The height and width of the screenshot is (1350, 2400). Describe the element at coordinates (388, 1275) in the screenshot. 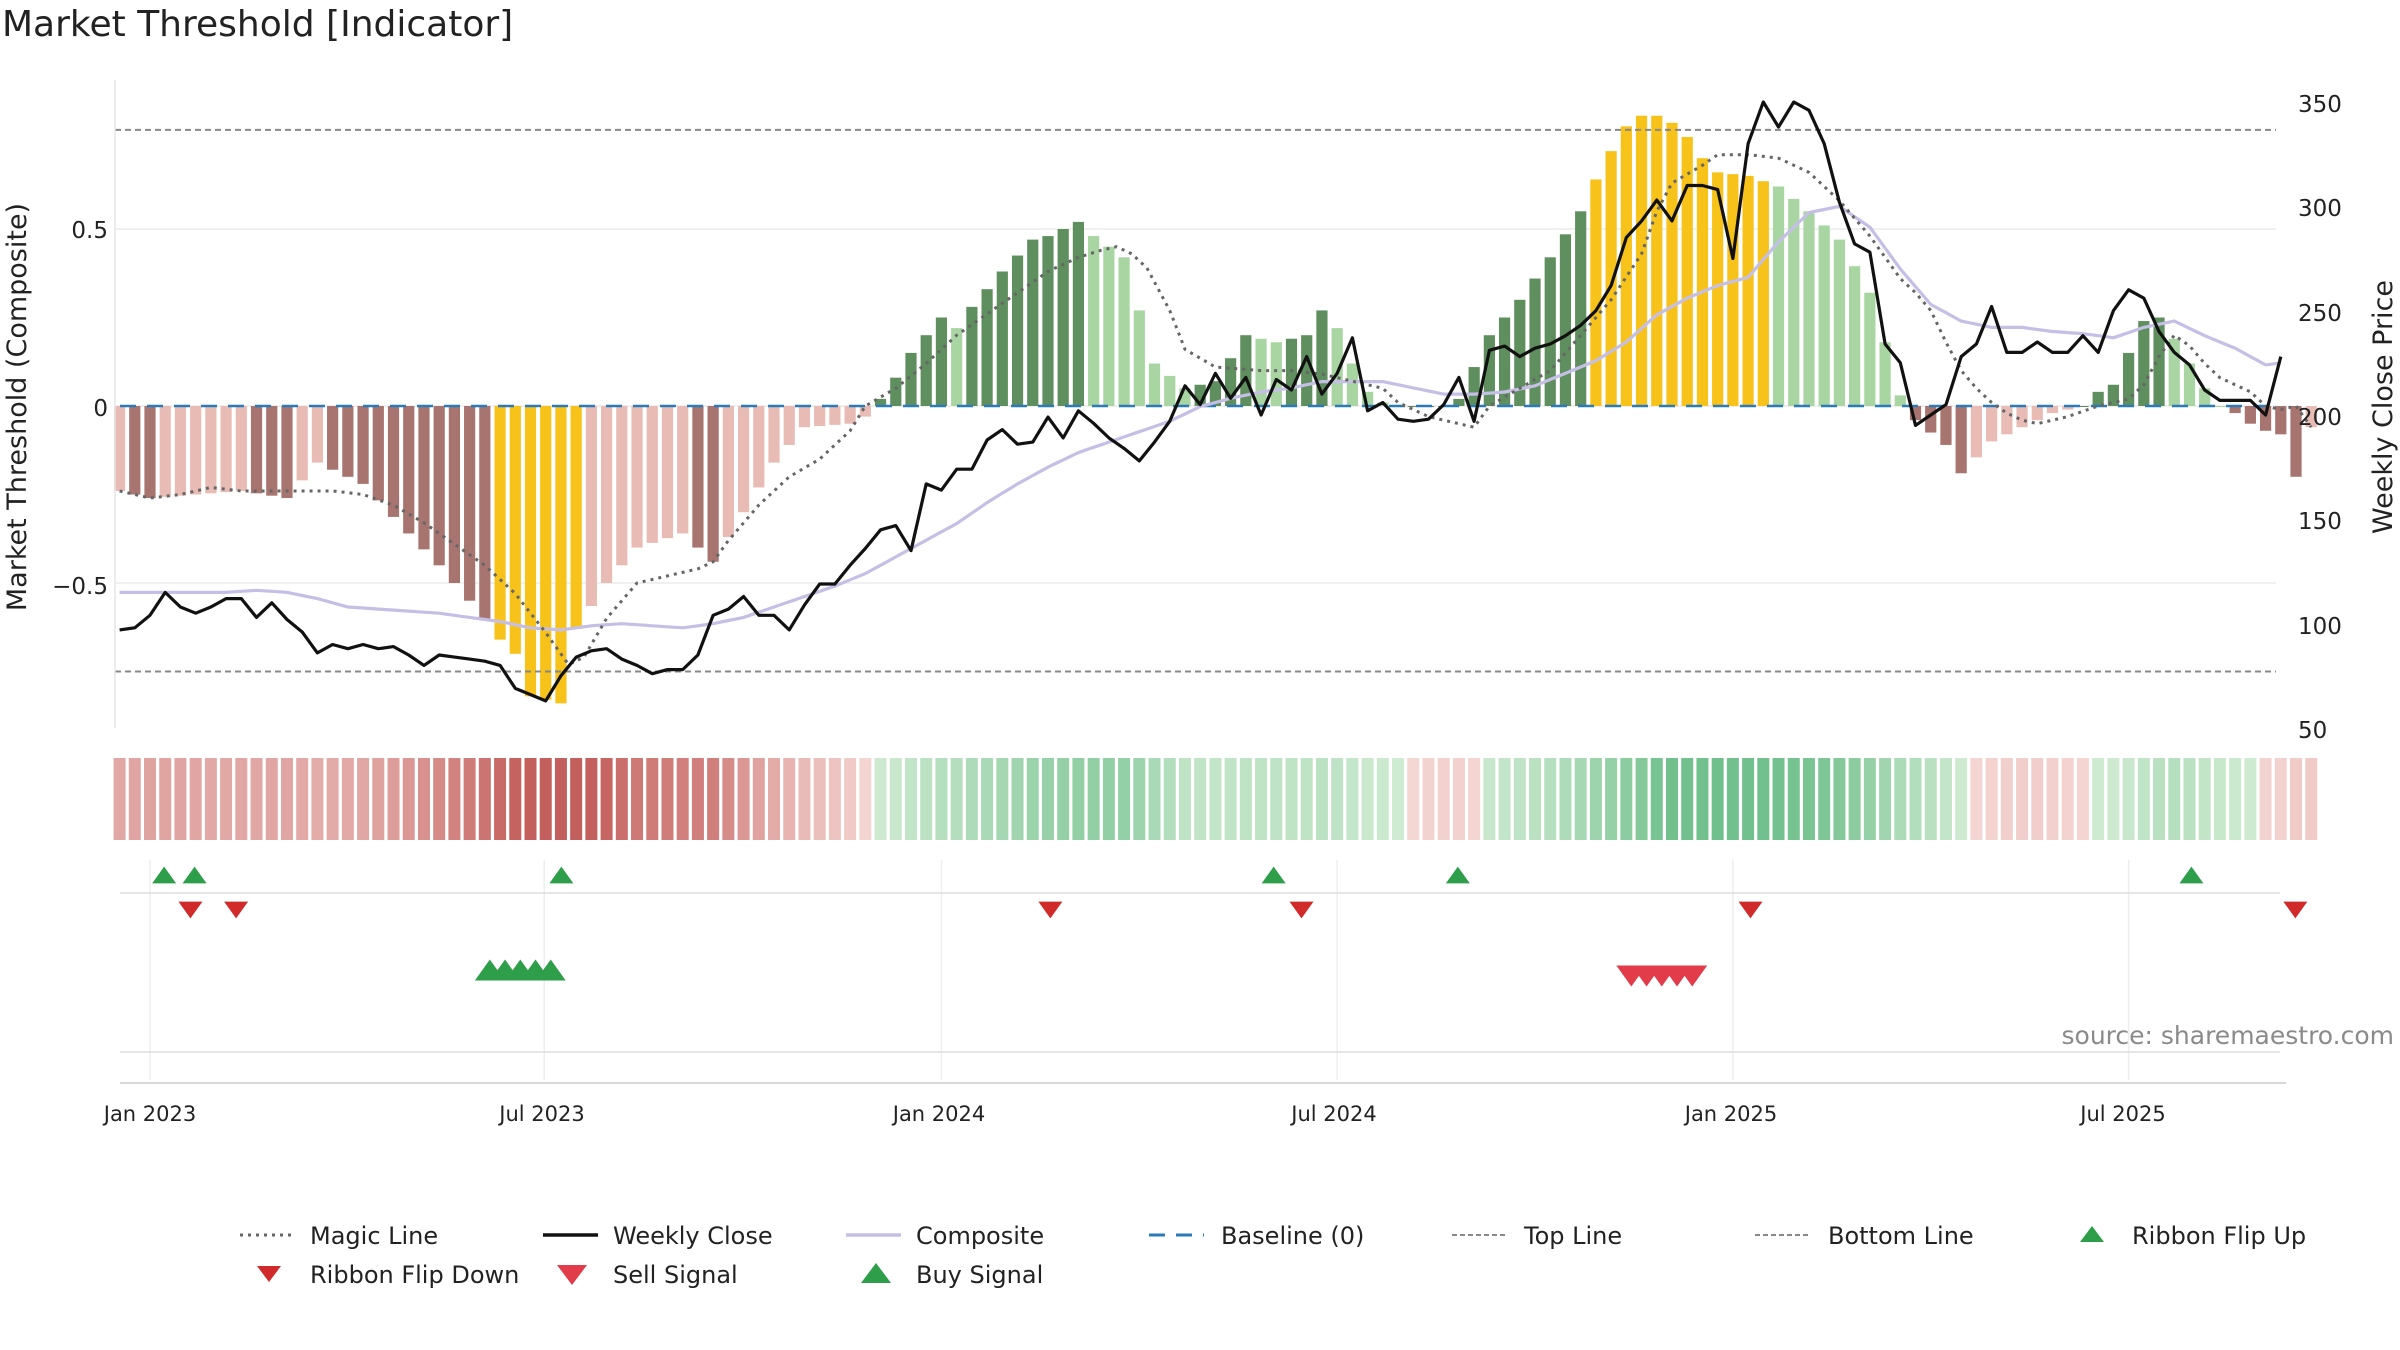

I see `legend-item-ribbon-flip-down: Ribbon Flip Down` at that location.